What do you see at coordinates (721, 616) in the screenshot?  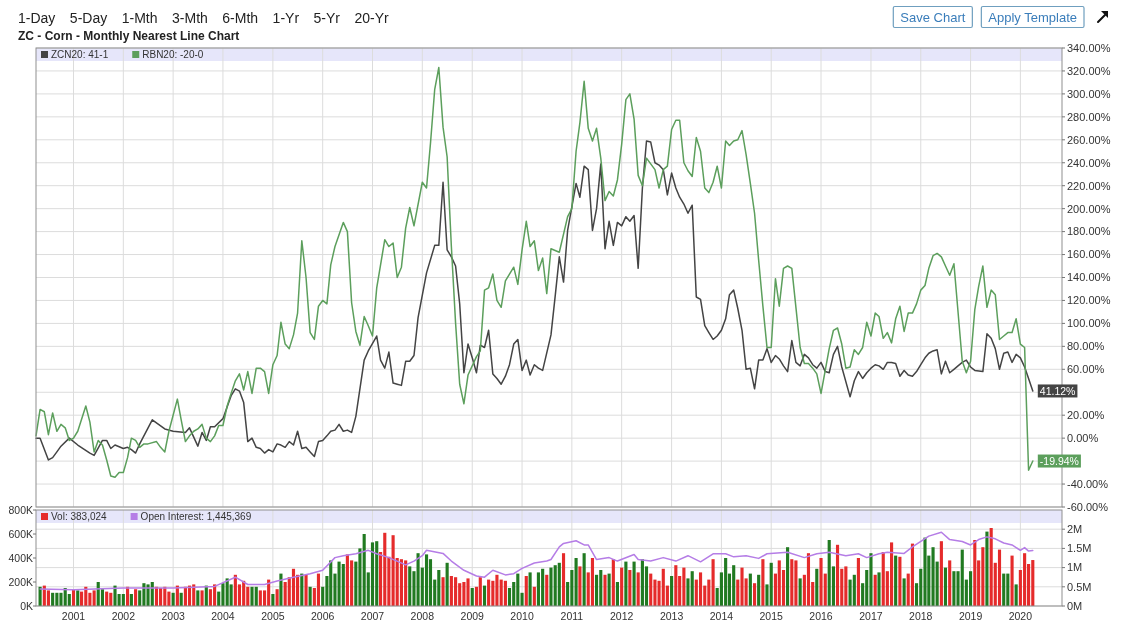 I see `x-tick-label: 2014` at bounding box center [721, 616].